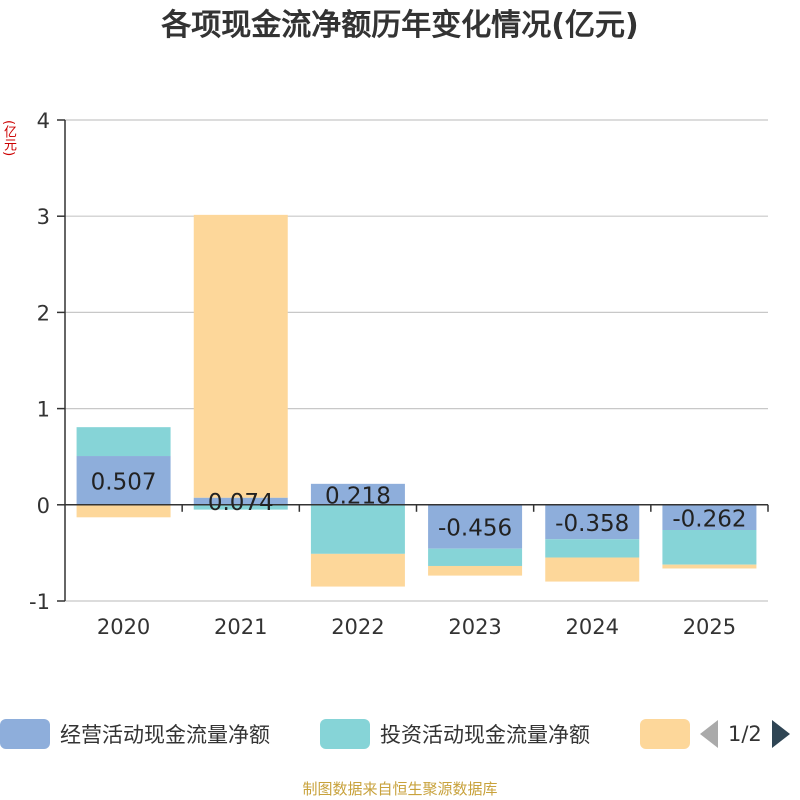  I want to click on pager-next-icon, so click(780, 734).